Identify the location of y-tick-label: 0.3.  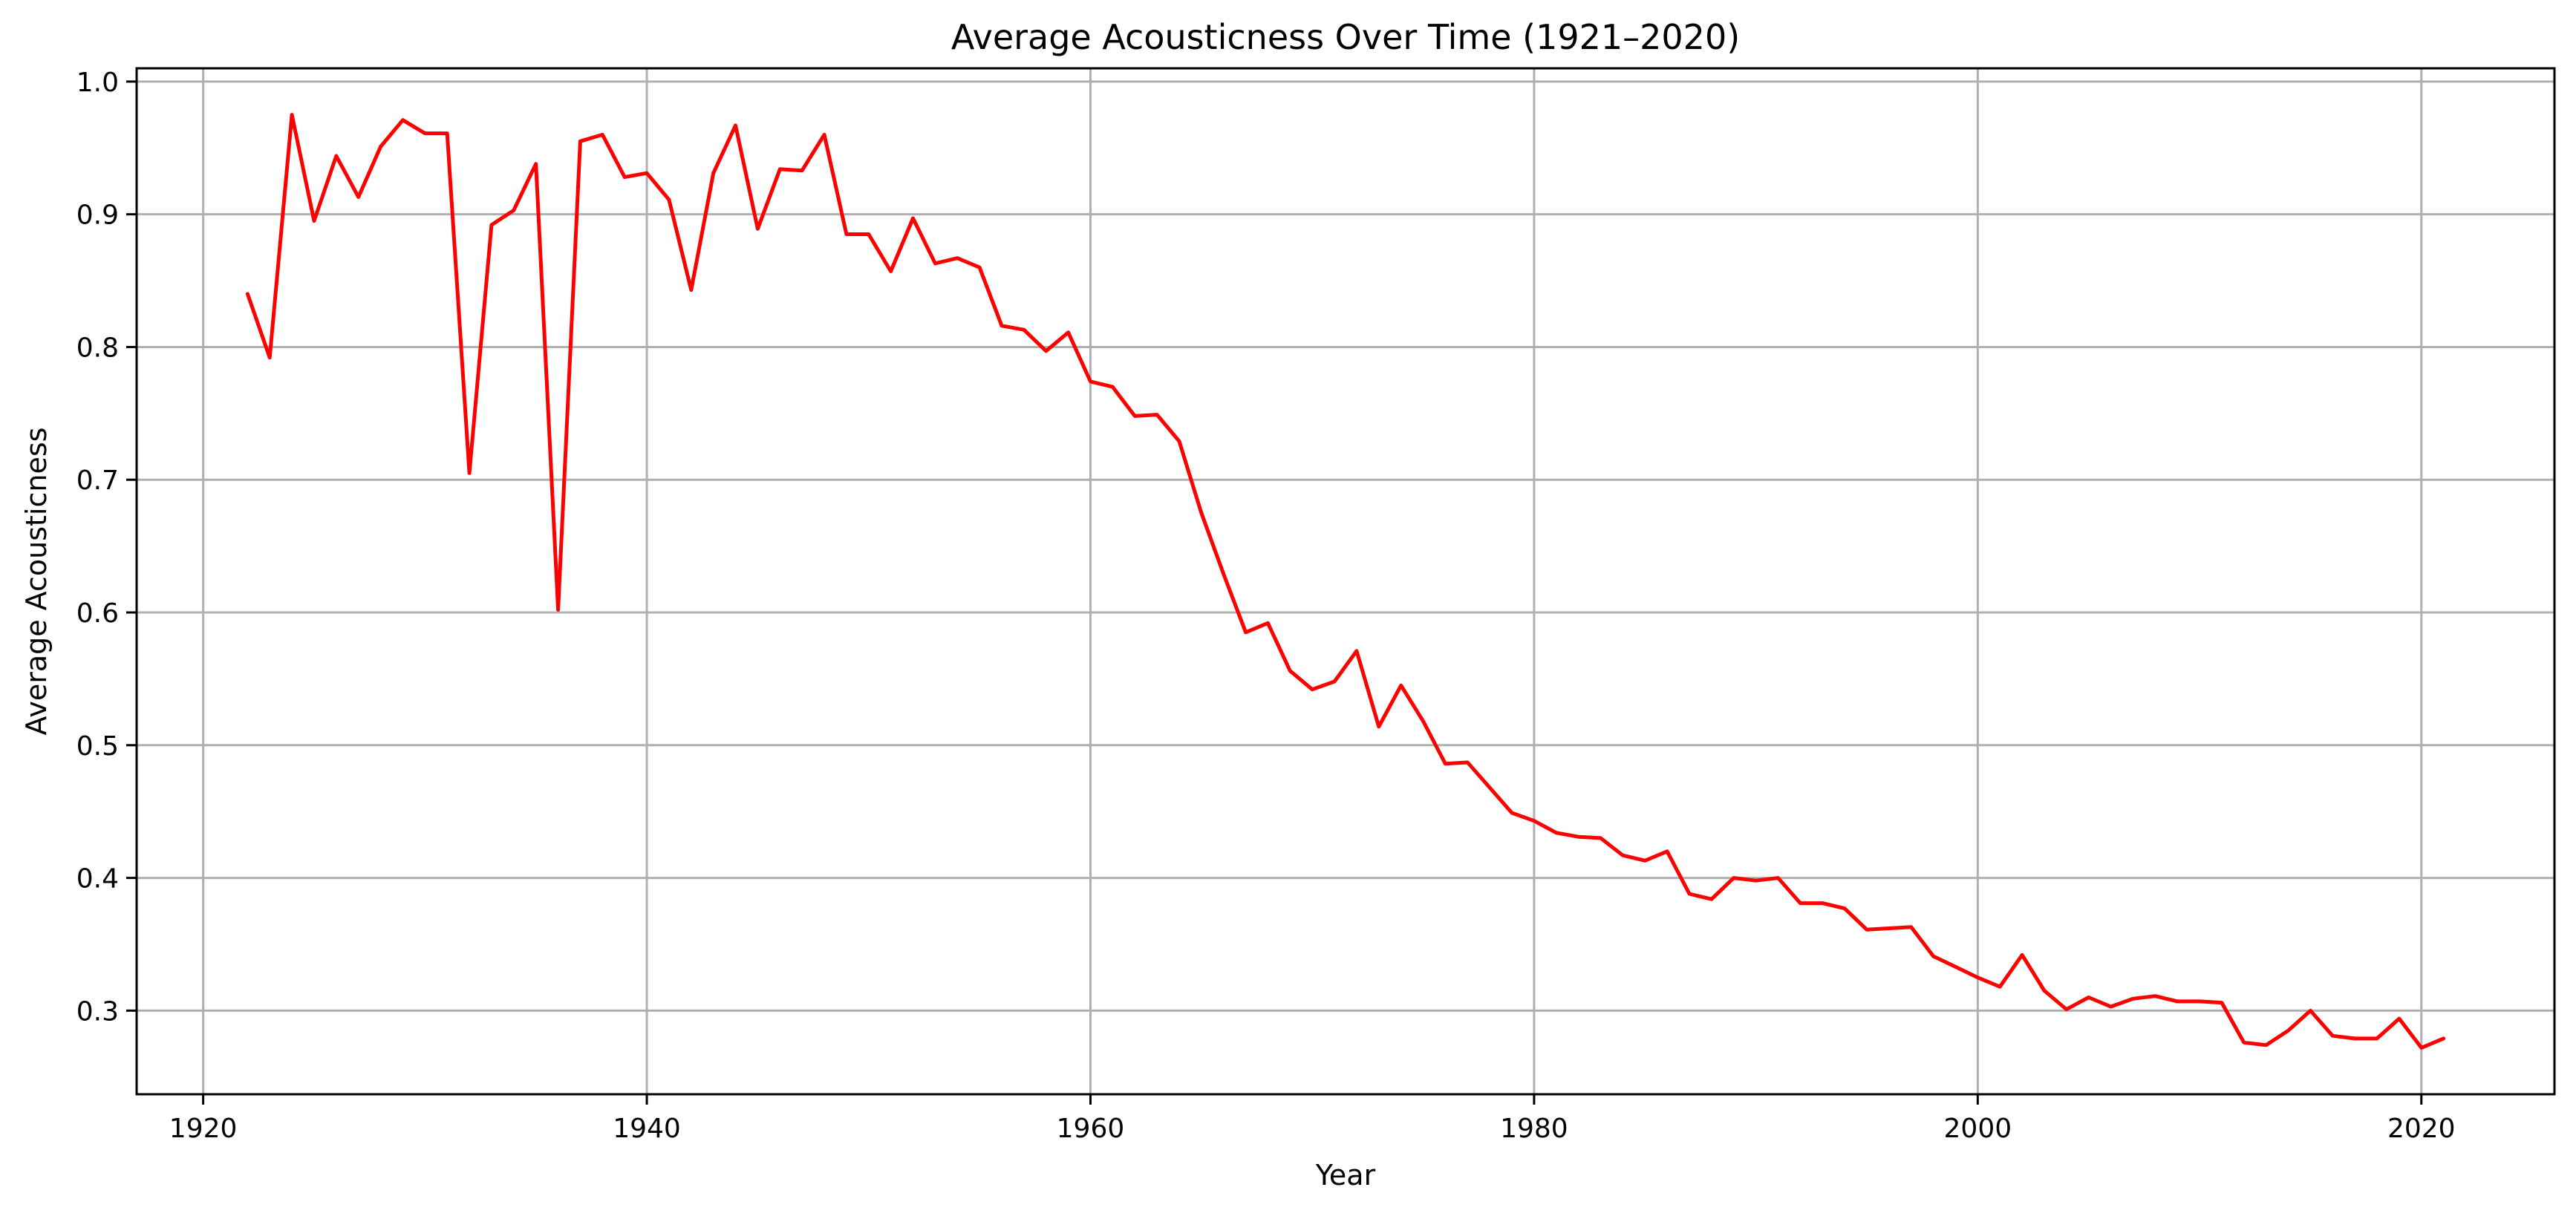
(97, 1011).